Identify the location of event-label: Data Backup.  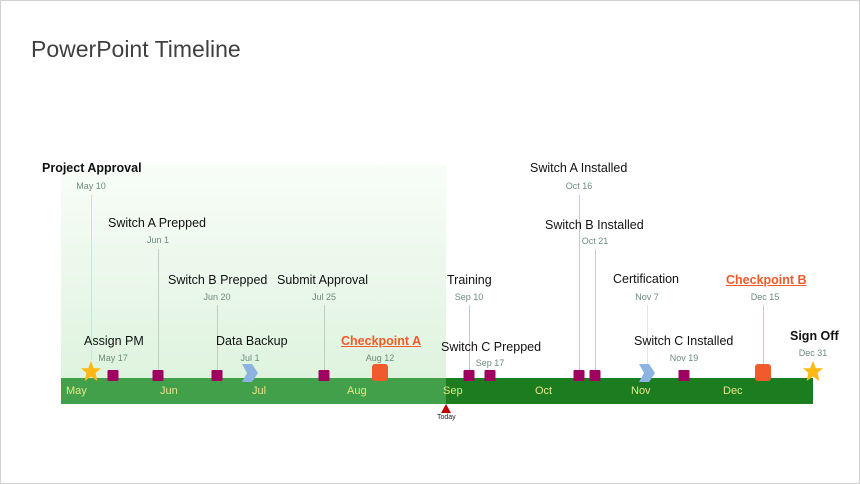
(252, 341).